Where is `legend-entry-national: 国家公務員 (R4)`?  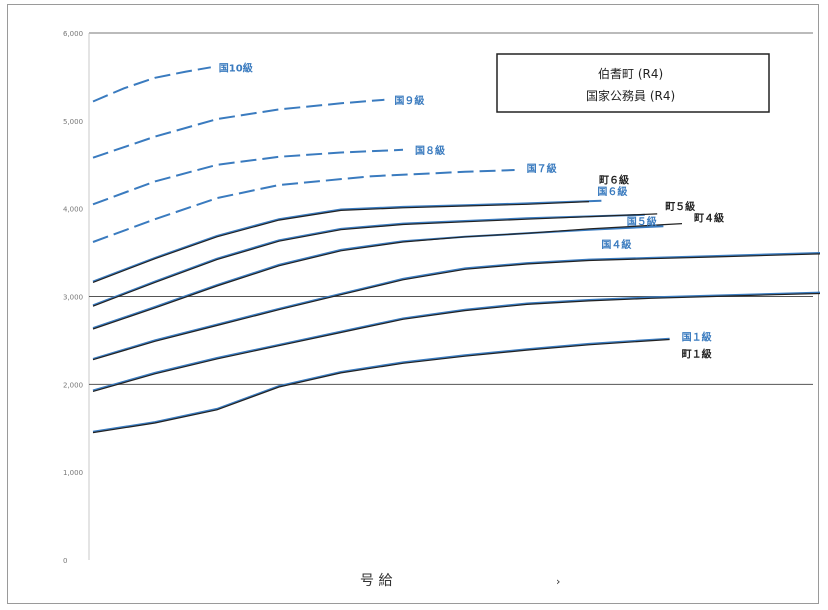 legend-entry-national: 国家公務員 (R4) is located at coordinates (630, 95).